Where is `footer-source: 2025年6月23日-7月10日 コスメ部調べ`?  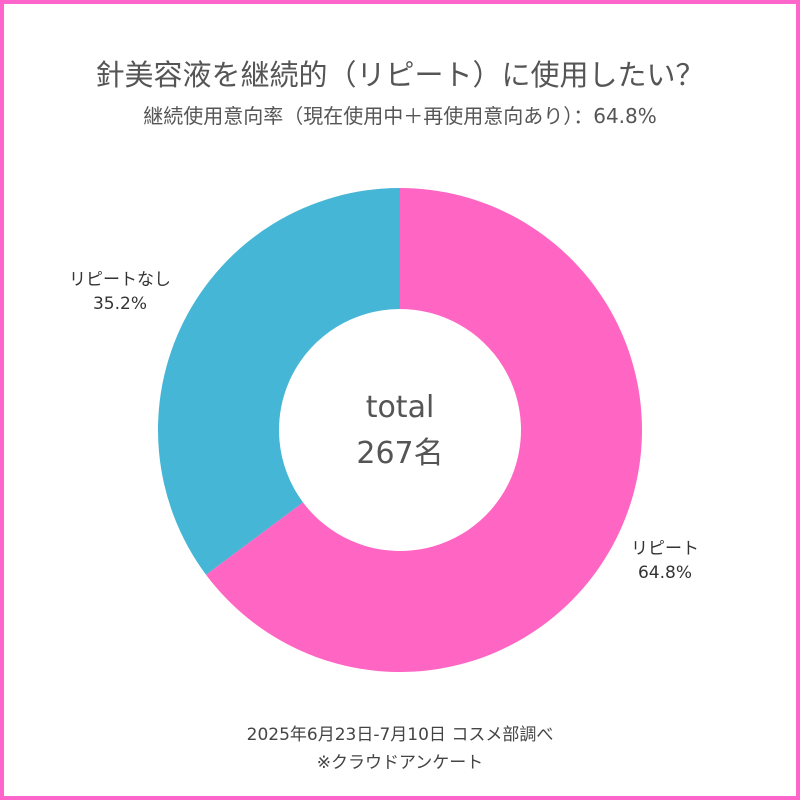 footer-source: 2025年6月23日-7月10日 コスメ部調べ is located at coordinates (400, 735).